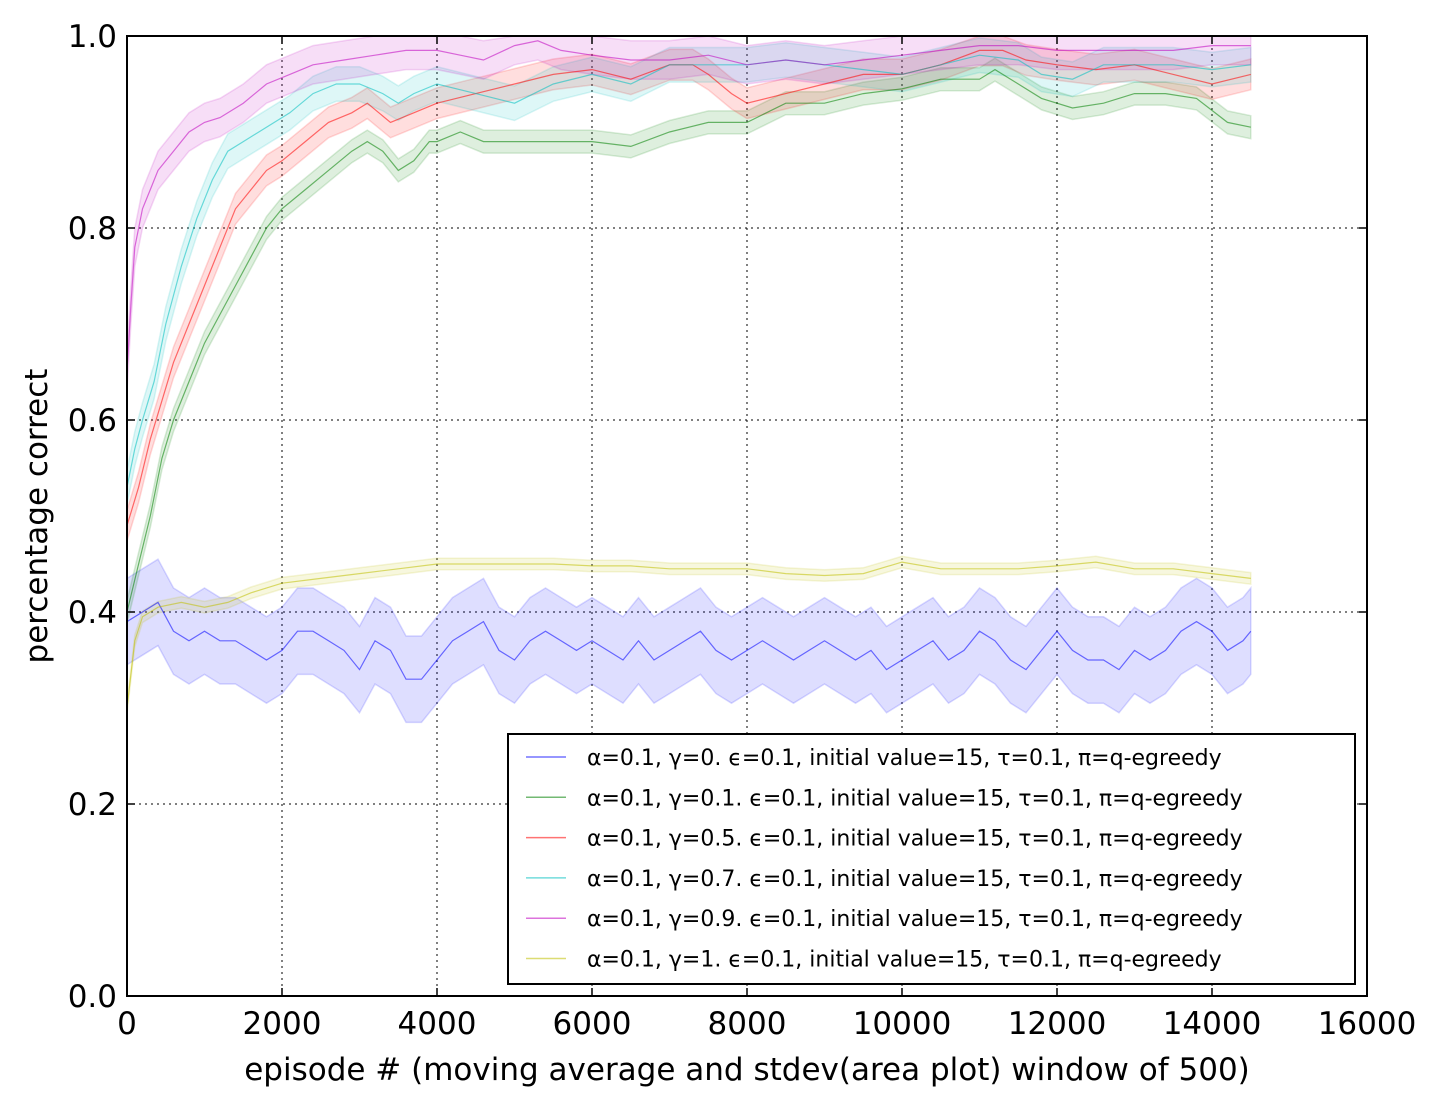 This screenshot has width=1437, height=1107. Describe the element at coordinates (747, 1024) in the screenshot. I see `x-tick-label: 8000` at that location.